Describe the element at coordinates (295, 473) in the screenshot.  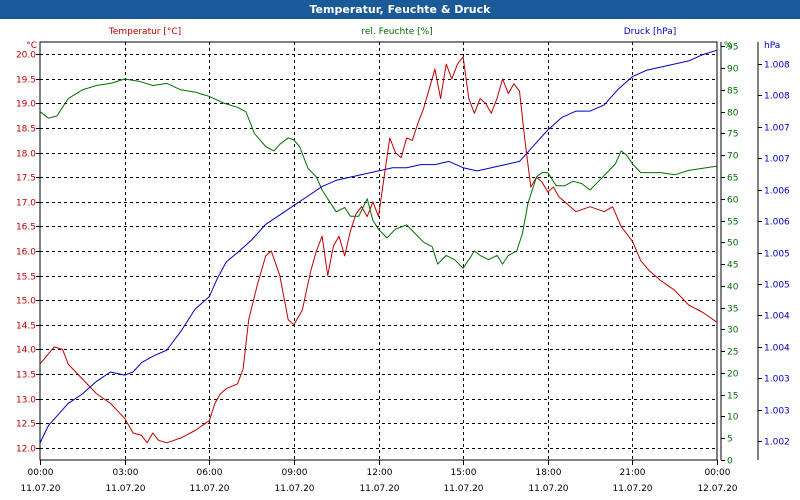
I see `tick-label-time: 09:00` at that location.